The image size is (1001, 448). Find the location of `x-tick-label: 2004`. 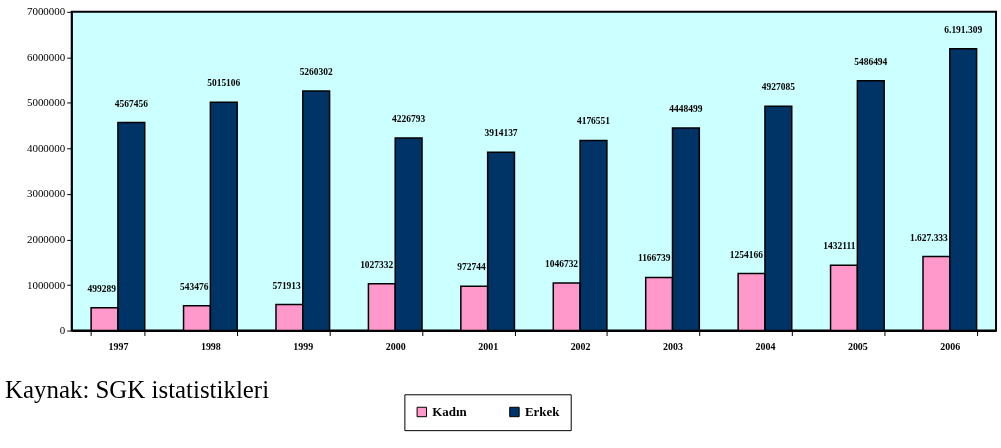

x-tick-label: 2004 is located at coordinates (765, 346).